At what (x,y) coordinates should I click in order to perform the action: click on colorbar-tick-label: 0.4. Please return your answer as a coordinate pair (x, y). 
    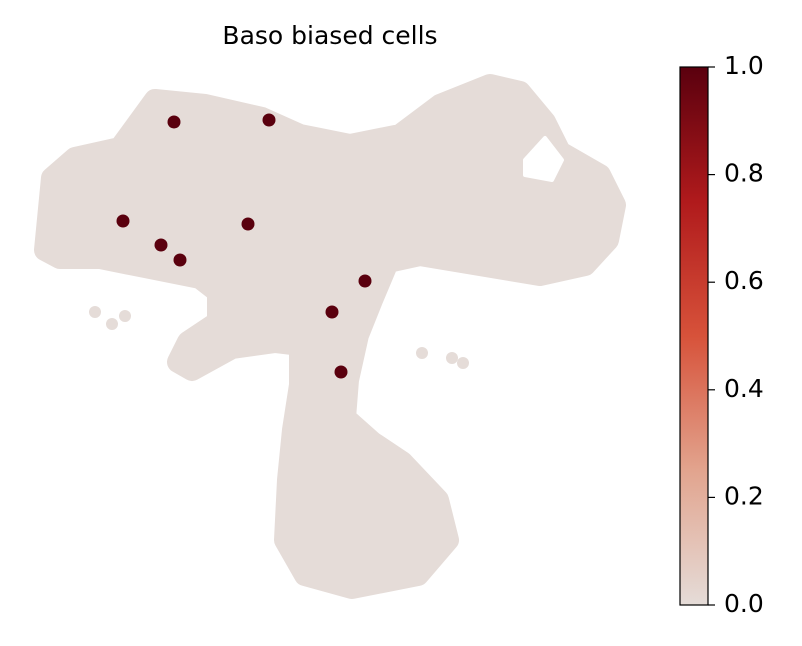
    Looking at the image, I should click on (744, 388).